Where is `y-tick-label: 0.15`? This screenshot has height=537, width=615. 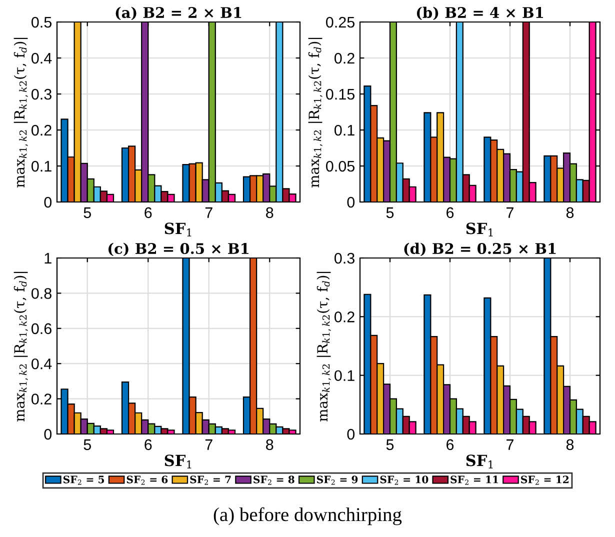 y-tick-label: 0.15 is located at coordinates (340, 94).